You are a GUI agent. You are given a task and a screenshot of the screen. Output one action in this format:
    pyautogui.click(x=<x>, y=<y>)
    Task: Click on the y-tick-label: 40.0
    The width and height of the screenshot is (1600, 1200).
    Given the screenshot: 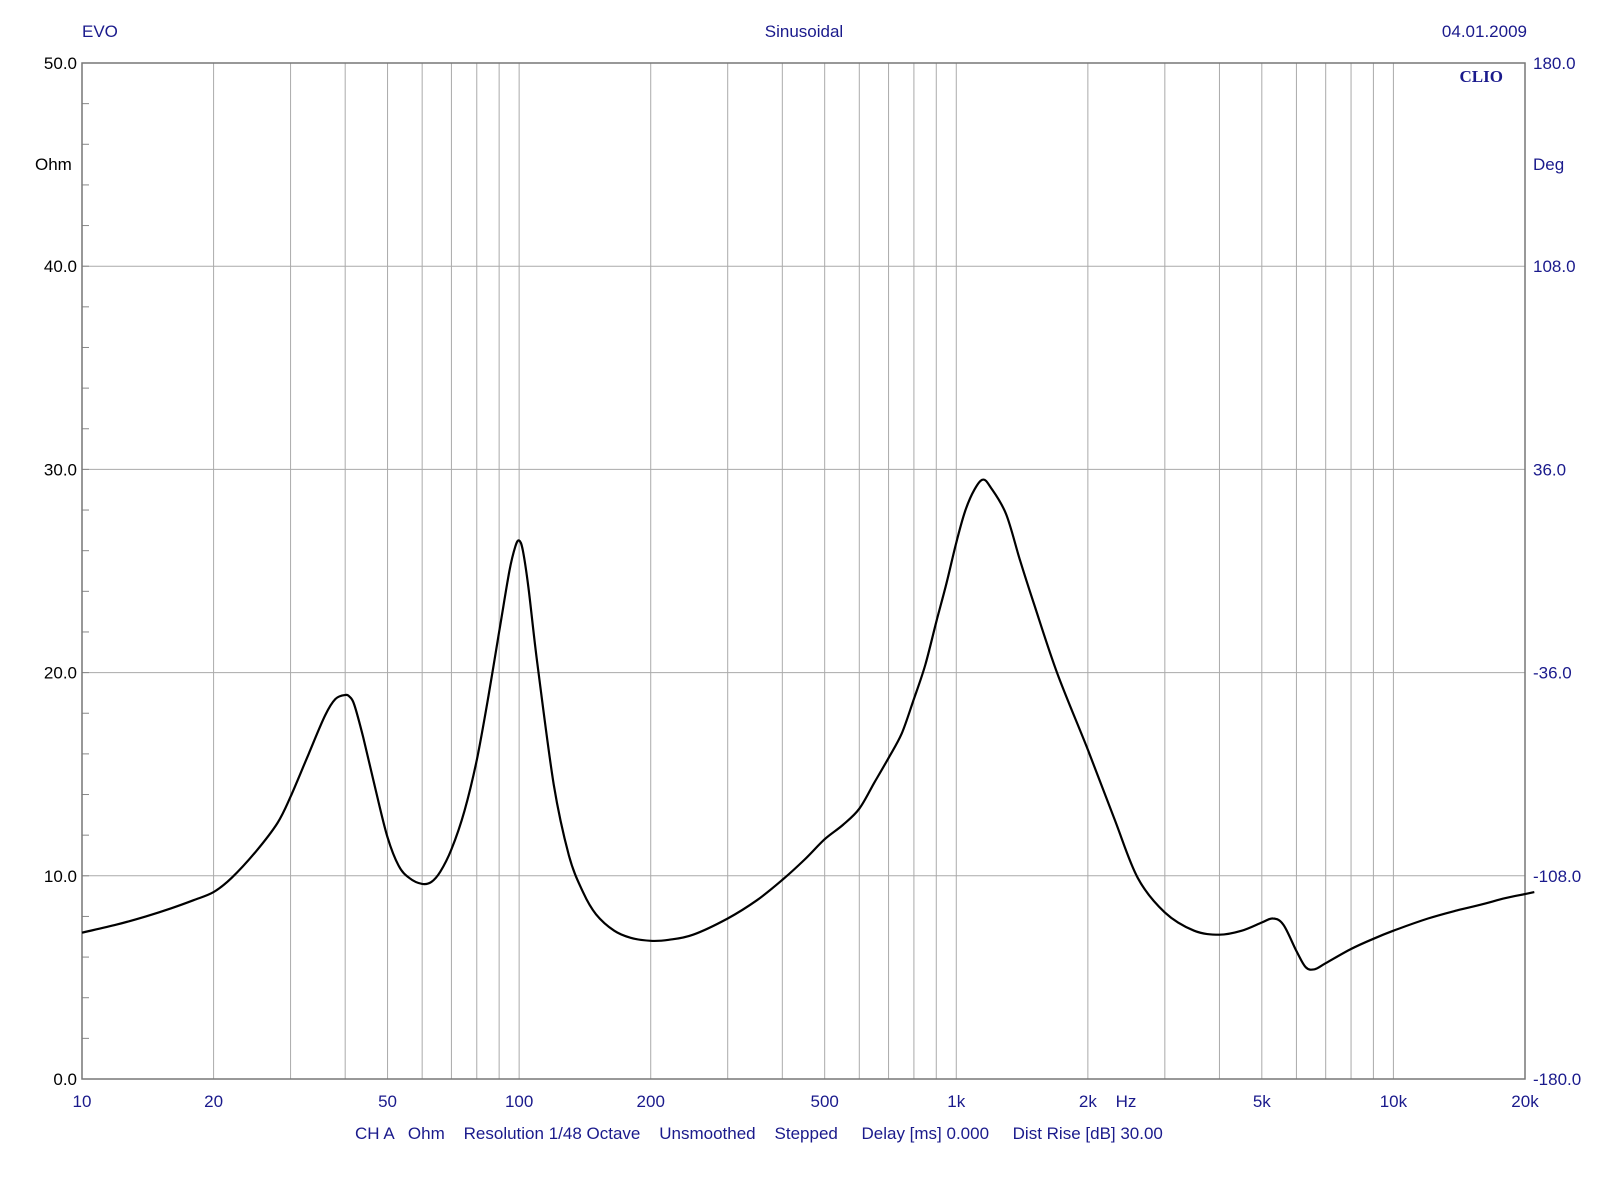 What is the action you would take?
    pyautogui.click(x=60, y=266)
    